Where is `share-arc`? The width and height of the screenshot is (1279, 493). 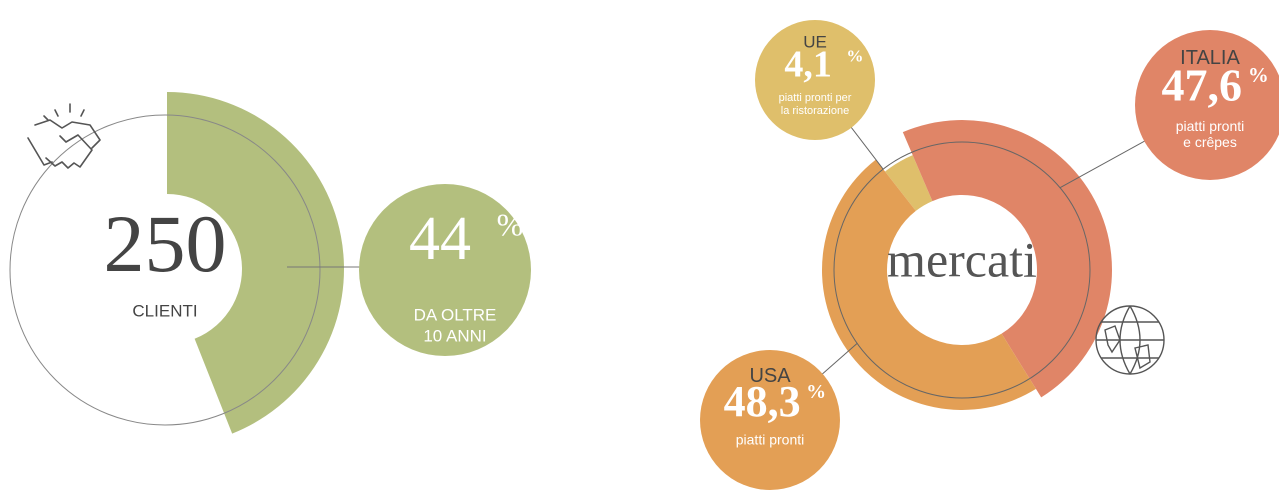
share-arc is located at coordinates (255, 263).